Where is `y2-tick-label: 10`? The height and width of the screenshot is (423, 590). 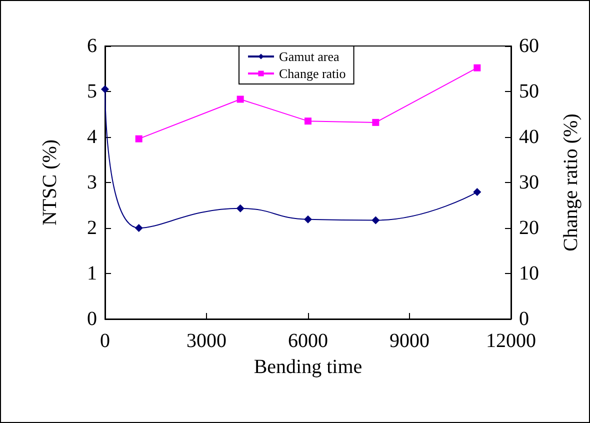 y2-tick-label: 10 is located at coordinates (529, 273).